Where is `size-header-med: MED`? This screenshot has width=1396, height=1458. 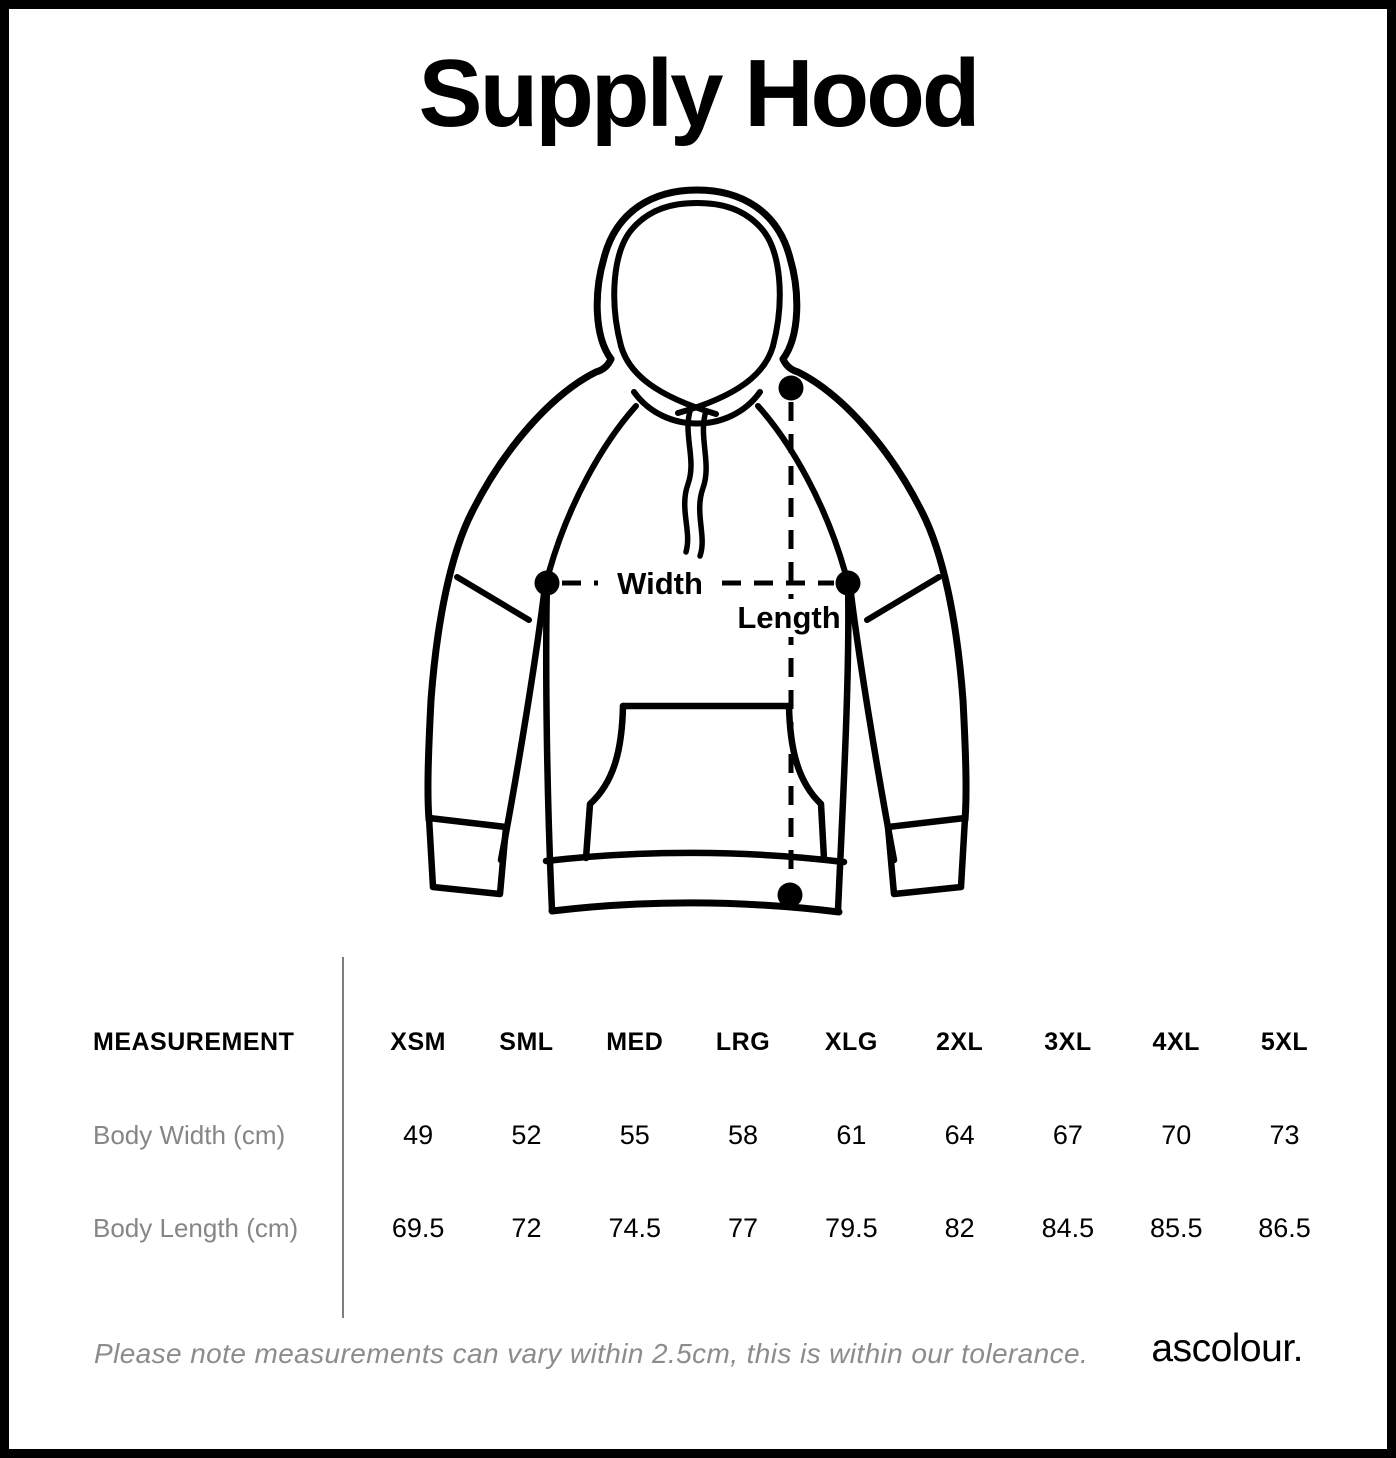 size-header-med: MED is located at coordinates (635, 1042).